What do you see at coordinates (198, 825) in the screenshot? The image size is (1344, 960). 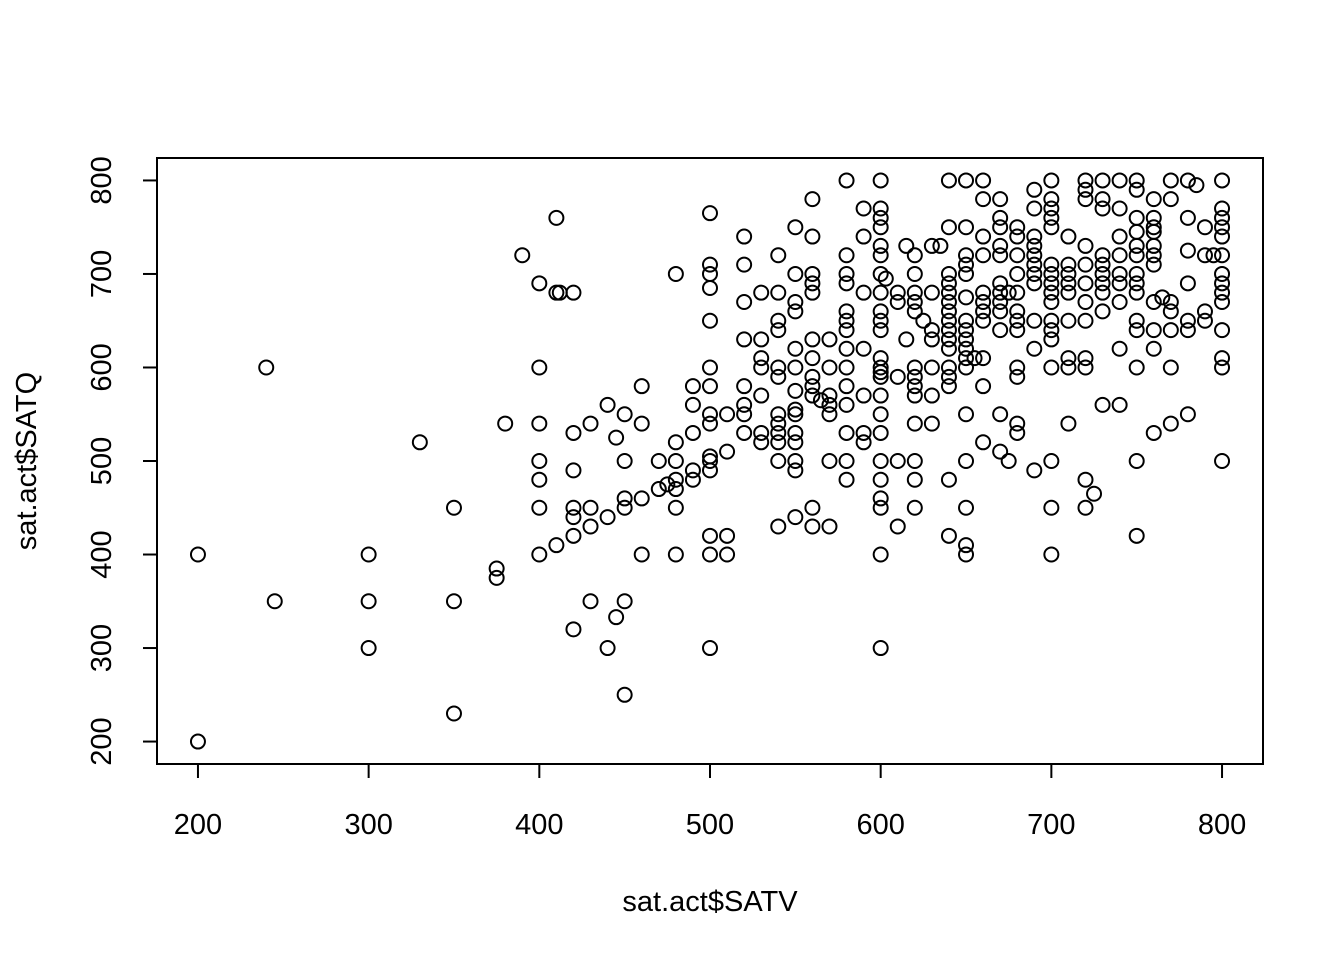 I see `x-tick-label: 200` at bounding box center [198, 825].